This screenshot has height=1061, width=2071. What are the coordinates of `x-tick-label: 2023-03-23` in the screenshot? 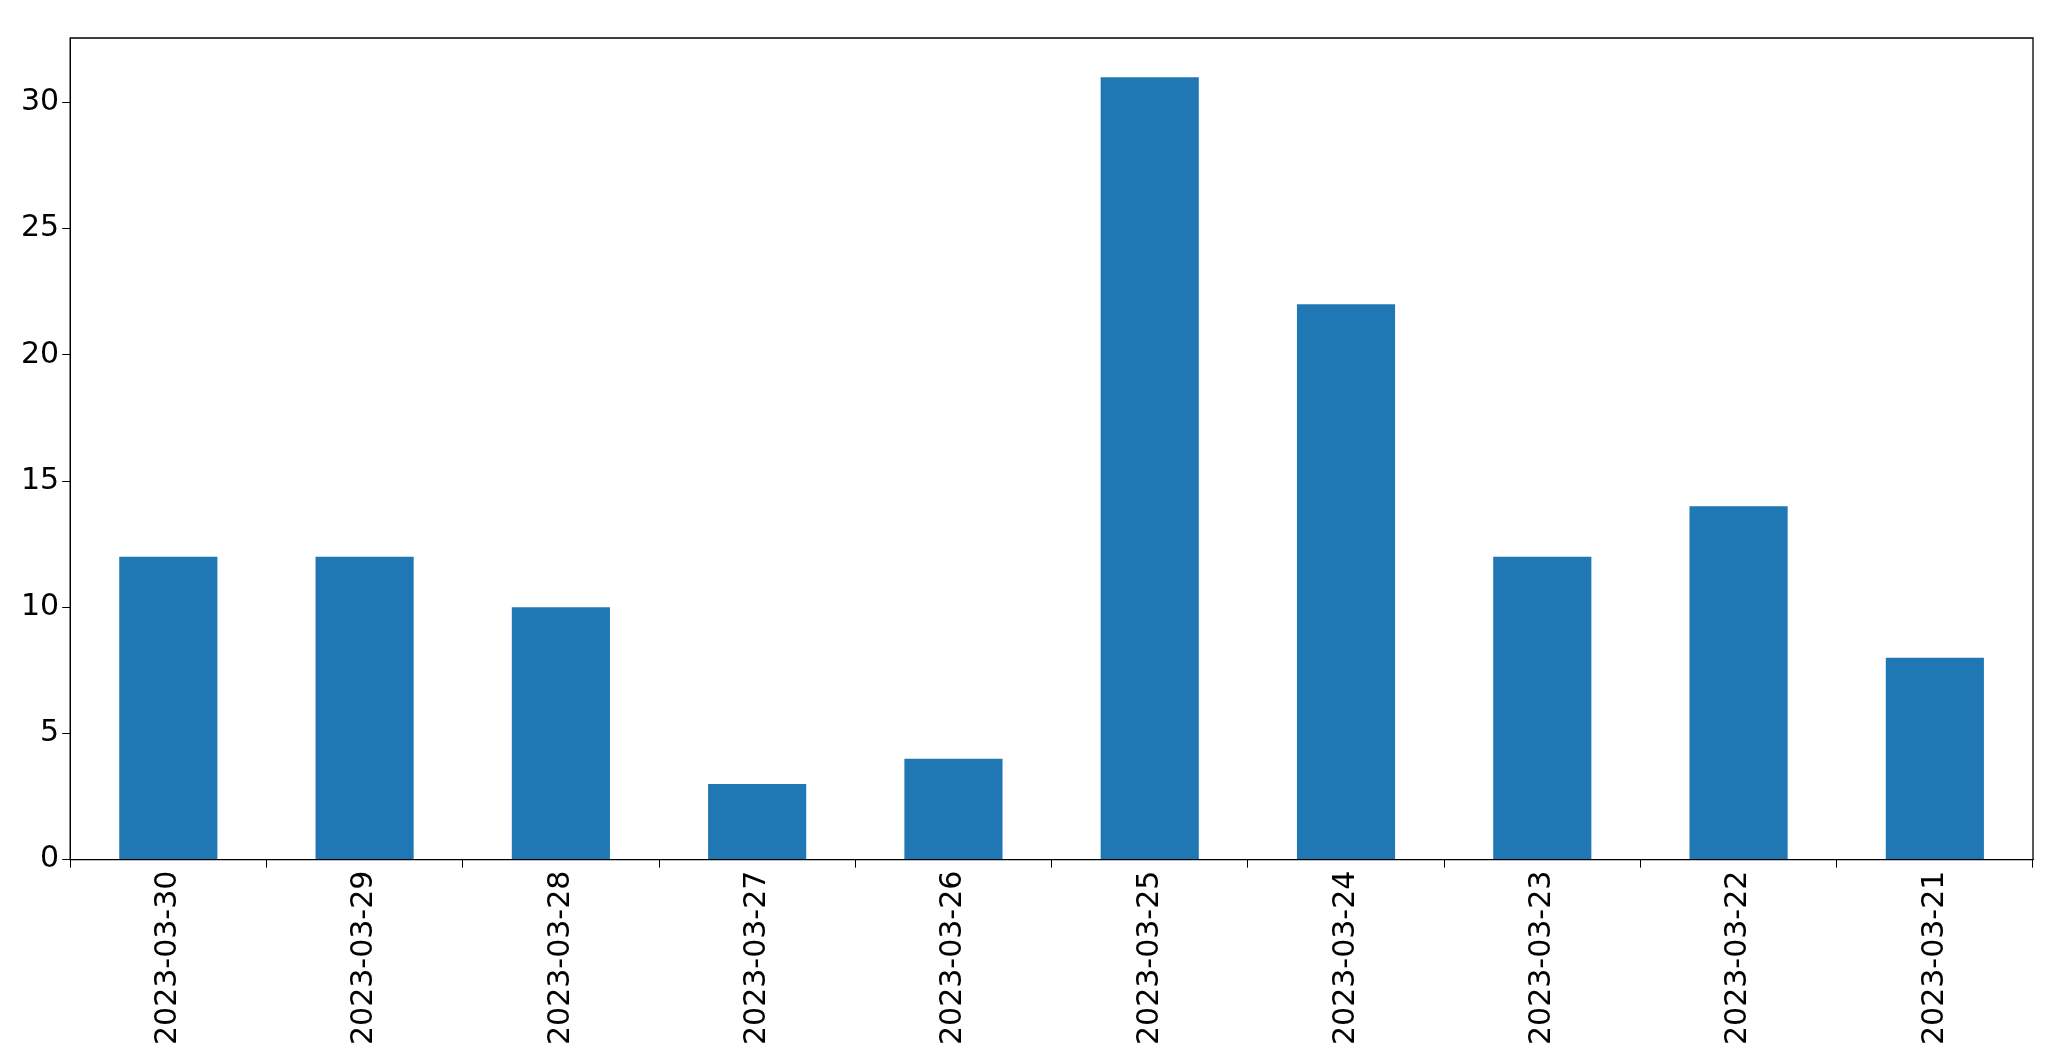 It's located at (1540, 958).